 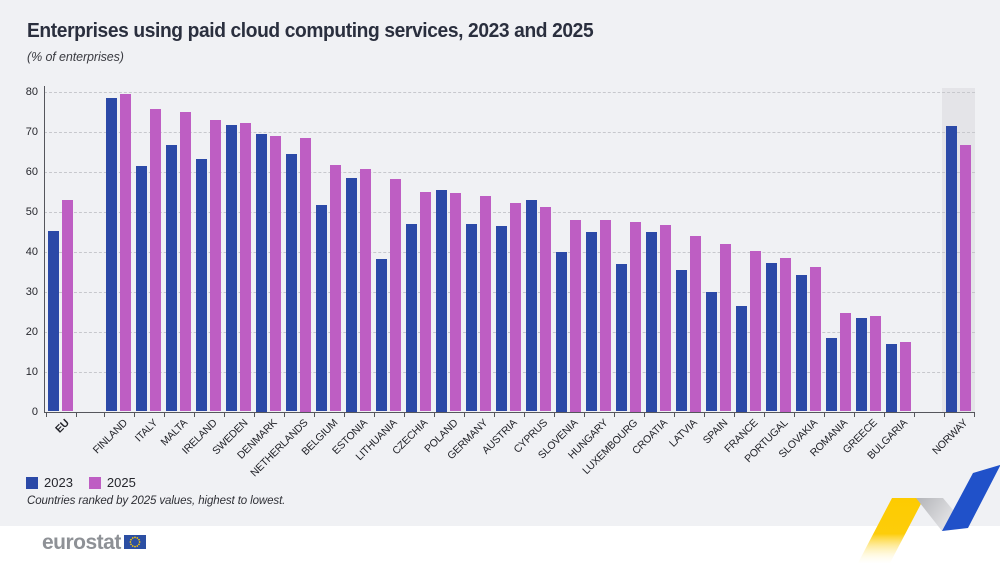 What do you see at coordinates (245, 267) in the screenshot?
I see `bar-2025-sweden` at bounding box center [245, 267].